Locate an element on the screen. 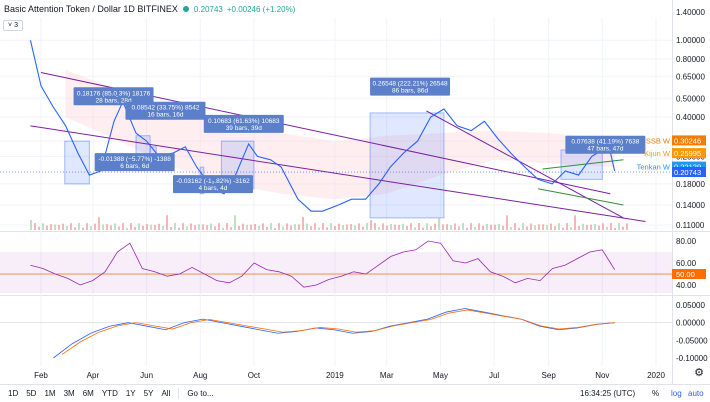  price-tag is located at coordinates (689, 153).